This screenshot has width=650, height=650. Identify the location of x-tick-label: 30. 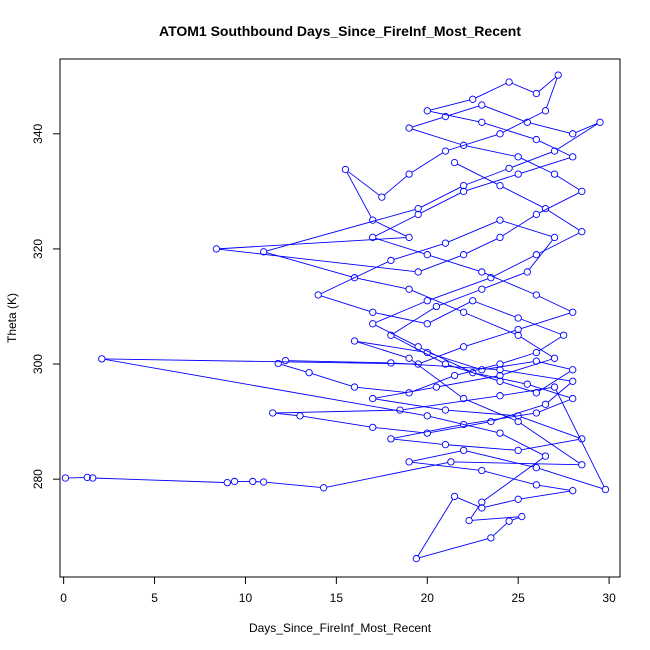
(609, 598).